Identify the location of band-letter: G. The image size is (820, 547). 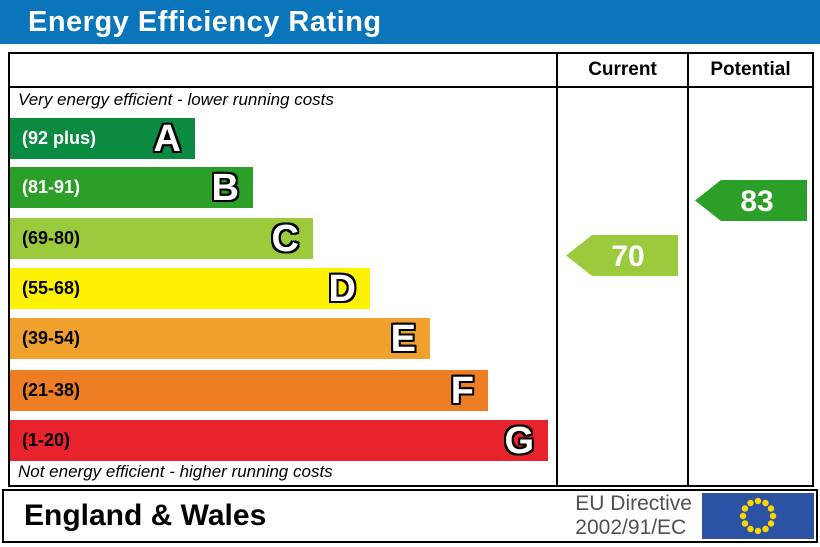
(519, 440).